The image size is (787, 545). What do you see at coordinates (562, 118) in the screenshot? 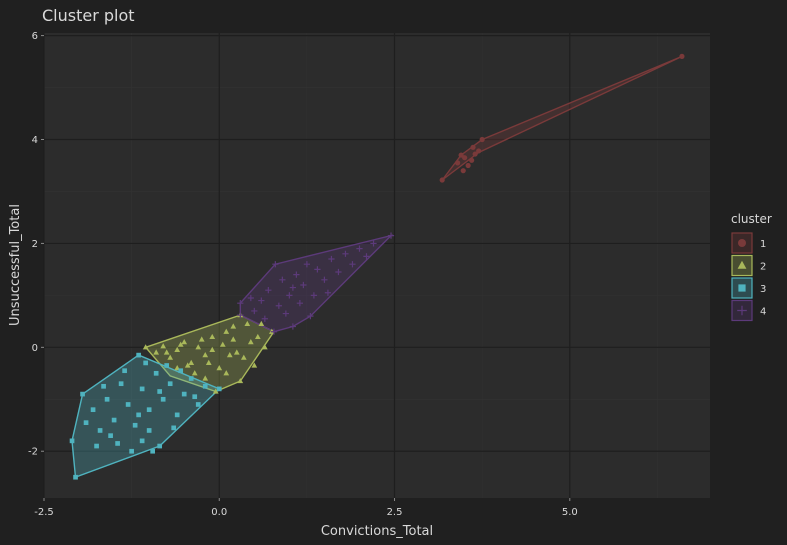
I see `cluster-1-hull` at bounding box center [562, 118].